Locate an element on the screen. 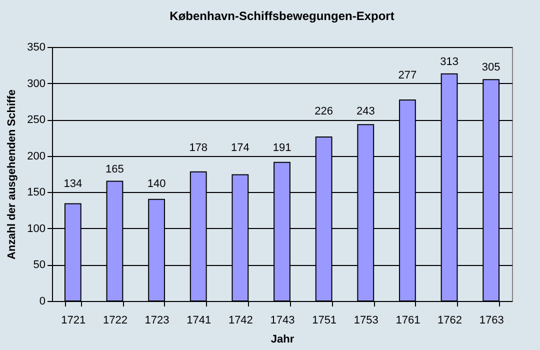 This screenshot has width=540, height=350. x-tick-label: 1753 is located at coordinates (366, 320).